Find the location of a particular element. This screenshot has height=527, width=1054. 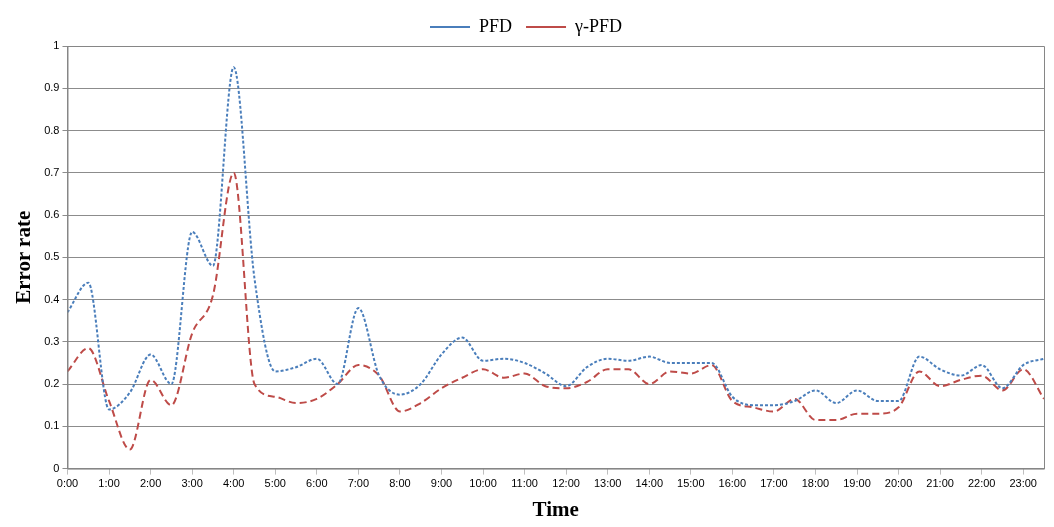

x-tick-label: 9:00 is located at coordinates (441, 483).